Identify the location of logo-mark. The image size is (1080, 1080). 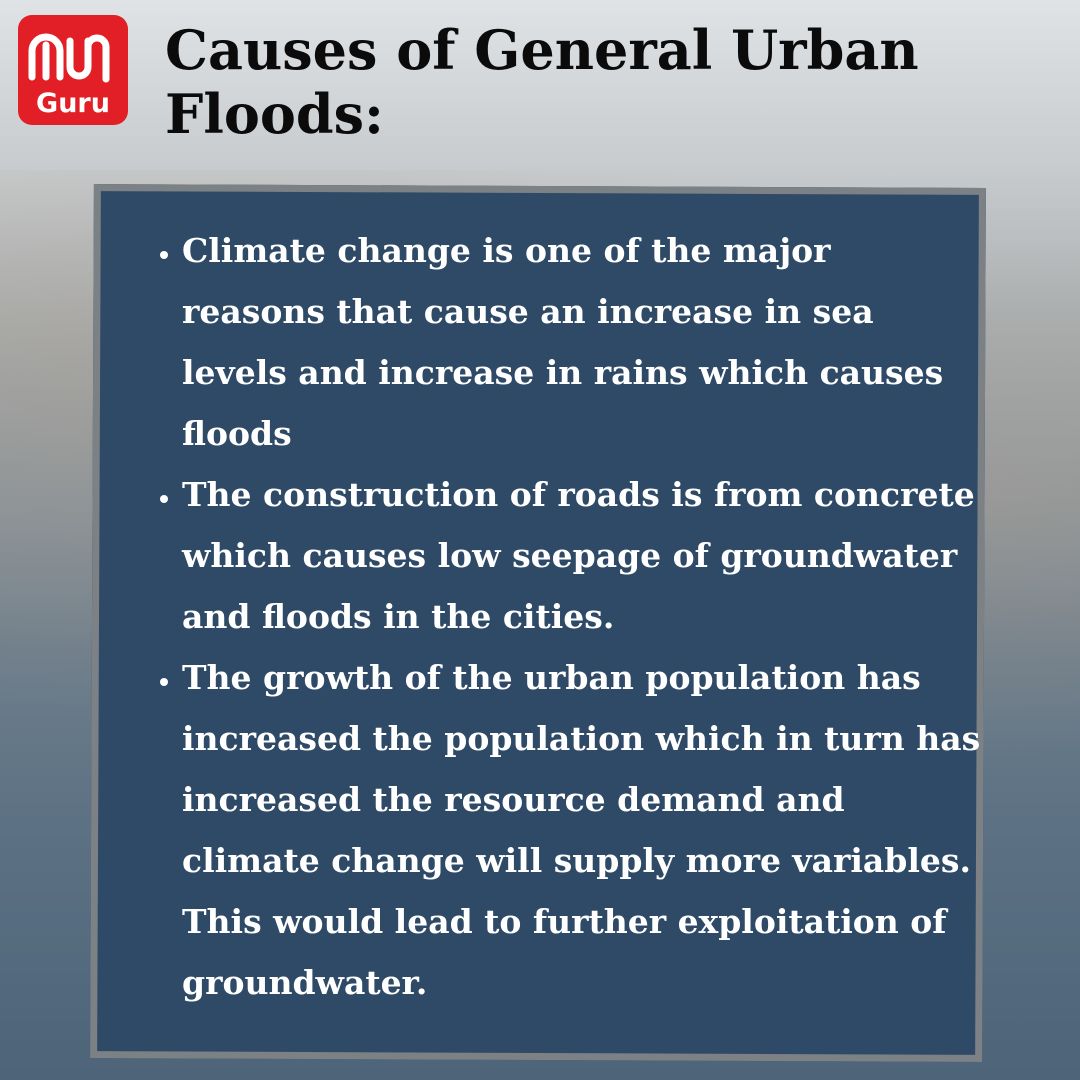
(69, 58).